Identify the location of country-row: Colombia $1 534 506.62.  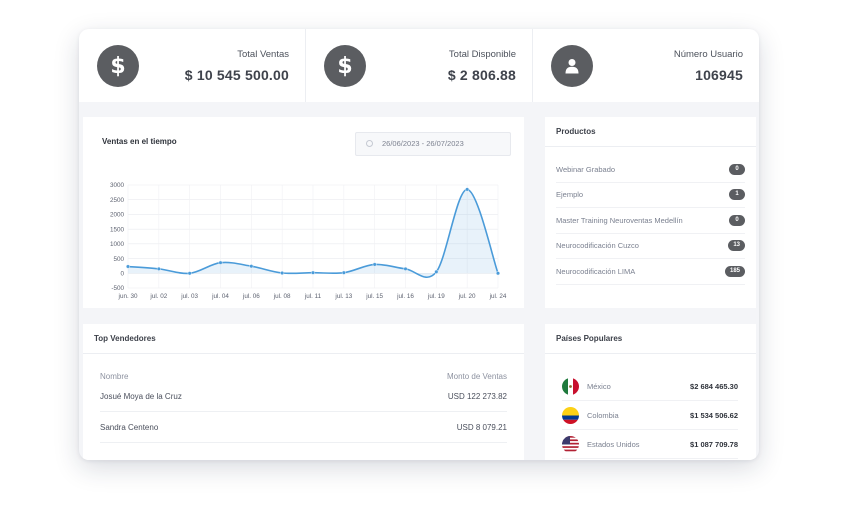
(650, 415).